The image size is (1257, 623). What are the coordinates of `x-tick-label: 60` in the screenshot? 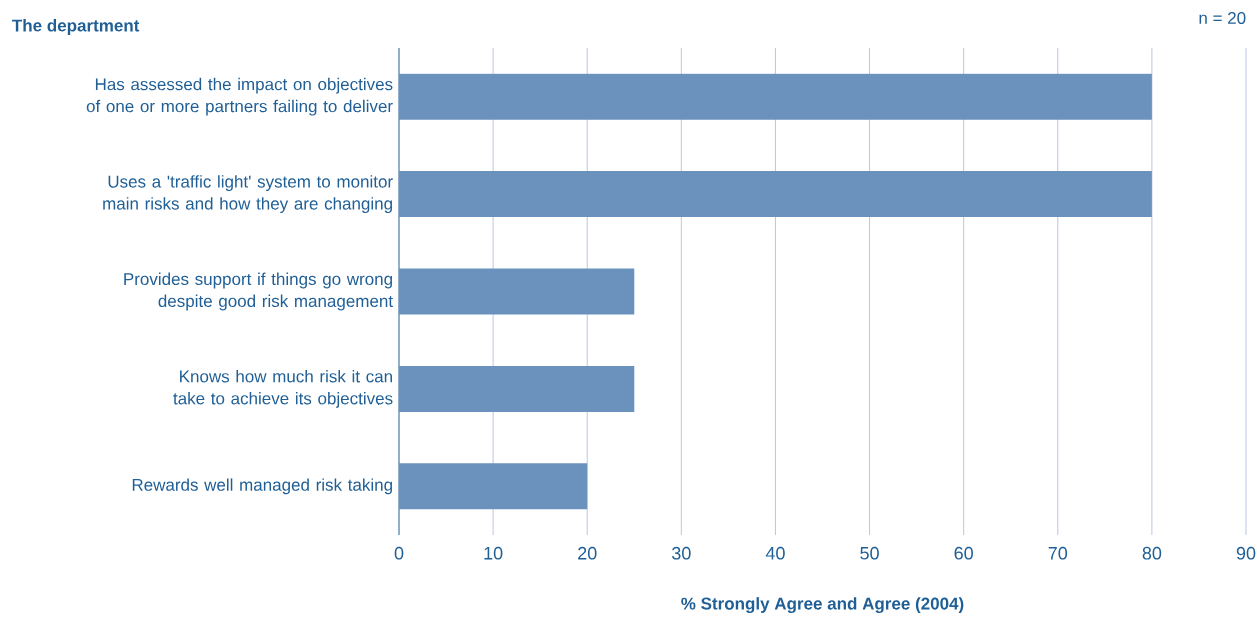 It's located at (963, 553).